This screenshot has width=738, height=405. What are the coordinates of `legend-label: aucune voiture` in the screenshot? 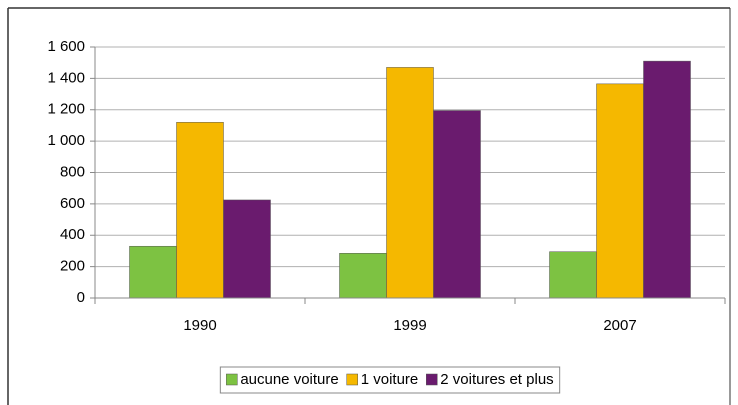 It's located at (289, 379).